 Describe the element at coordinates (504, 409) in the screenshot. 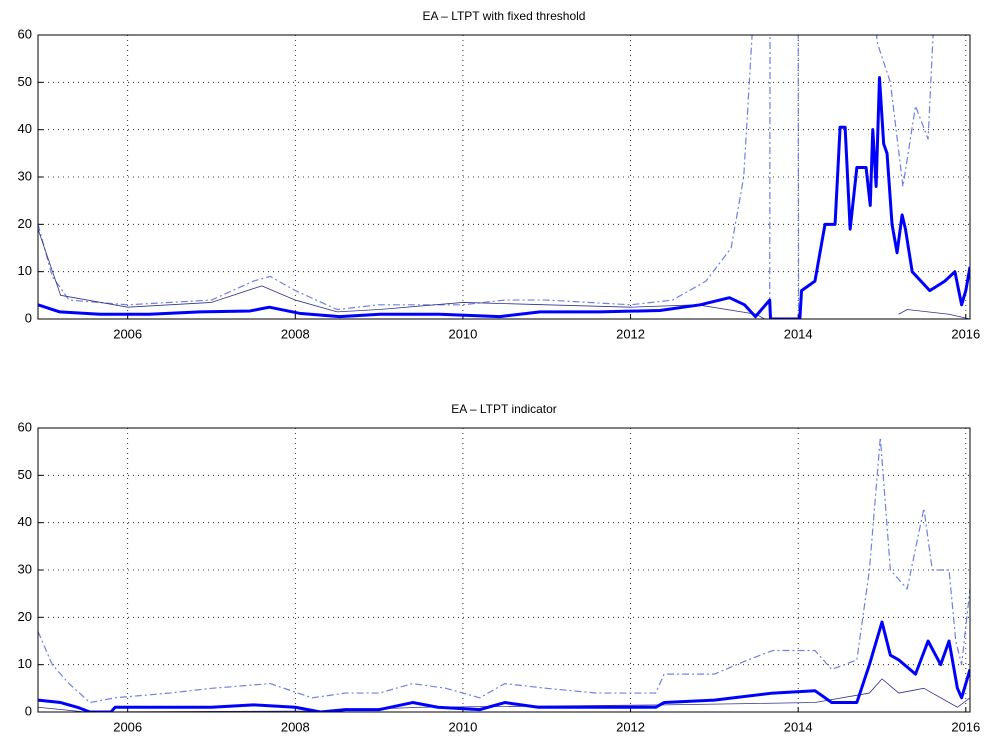

I see `chart-title: EA – LTPT indicator` at that location.